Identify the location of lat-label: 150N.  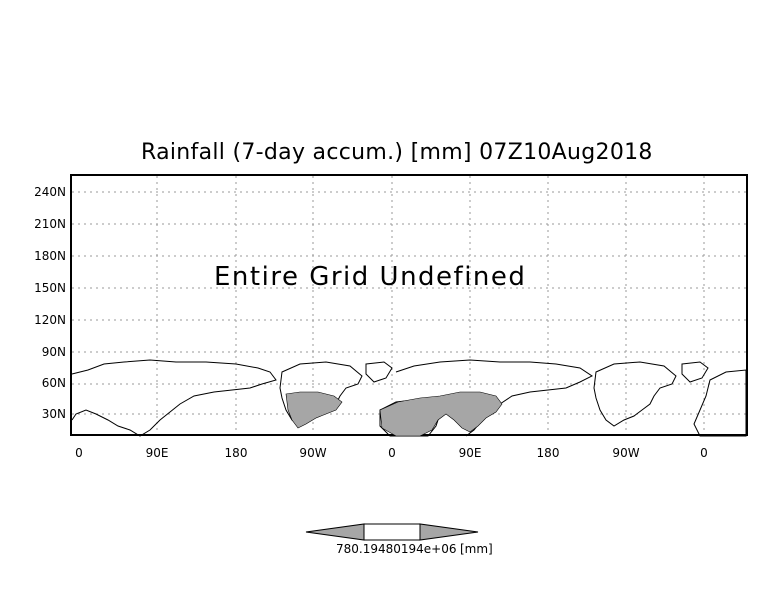
(50, 288).